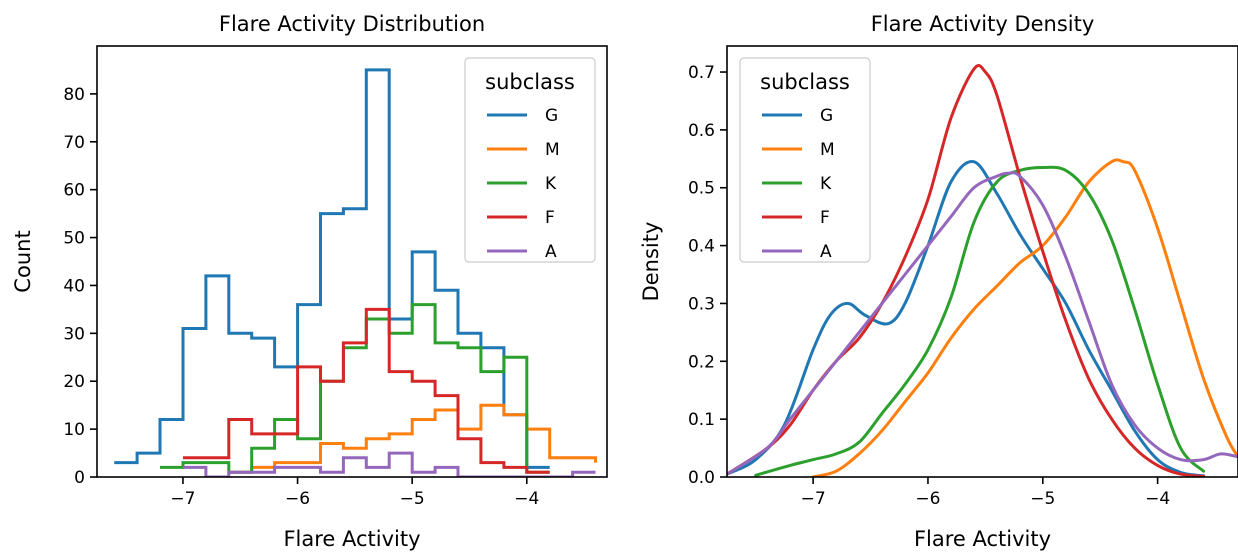  Describe the element at coordinates (701, 420) in the screenshot. I see `y-tick-label: 0.1` at that location.